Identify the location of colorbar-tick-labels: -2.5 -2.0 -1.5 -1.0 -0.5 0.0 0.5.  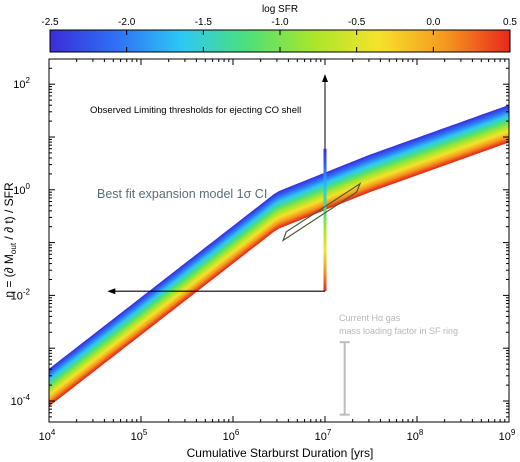
(279, 22).